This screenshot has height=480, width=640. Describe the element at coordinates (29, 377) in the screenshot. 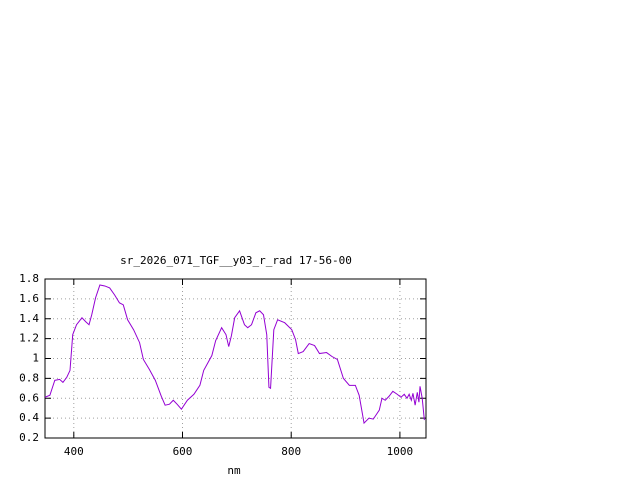

I see `y-tick-label: 0.8` at that location.